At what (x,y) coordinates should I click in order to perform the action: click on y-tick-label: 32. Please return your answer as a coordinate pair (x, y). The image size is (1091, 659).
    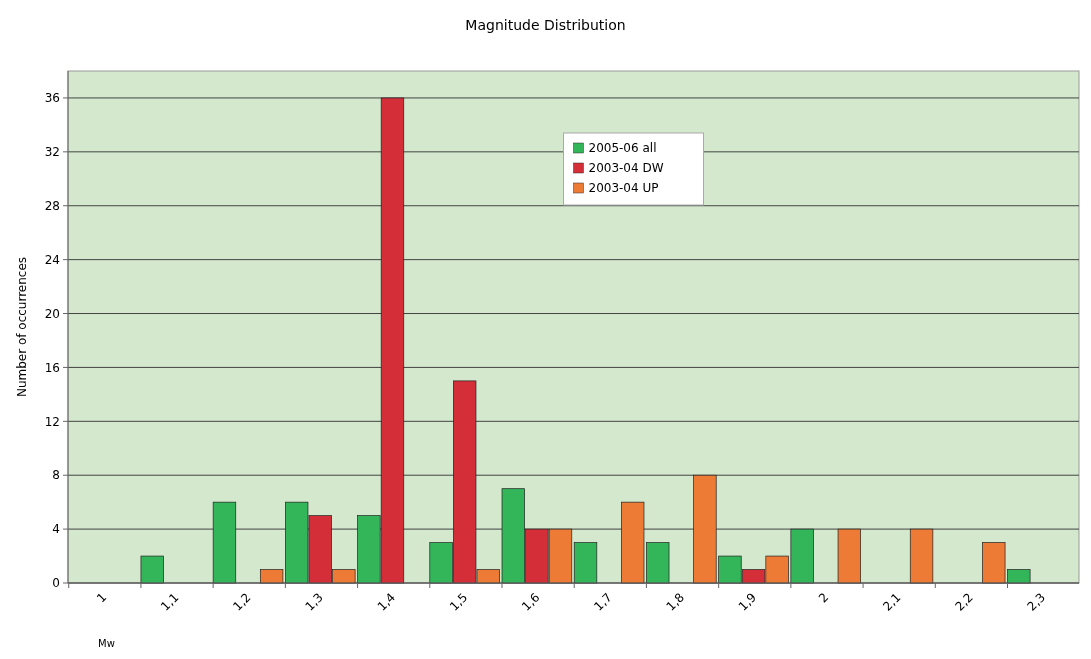
    Looking at the image, I should click on (52, 152).